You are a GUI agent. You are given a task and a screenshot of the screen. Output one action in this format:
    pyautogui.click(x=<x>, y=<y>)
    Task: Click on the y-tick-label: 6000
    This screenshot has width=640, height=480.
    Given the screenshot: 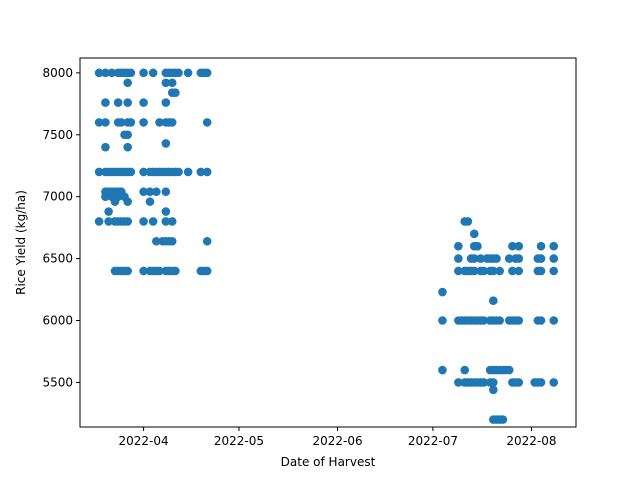 What is the action you would take?
    pyautogui.click(x=57, y=321)
    